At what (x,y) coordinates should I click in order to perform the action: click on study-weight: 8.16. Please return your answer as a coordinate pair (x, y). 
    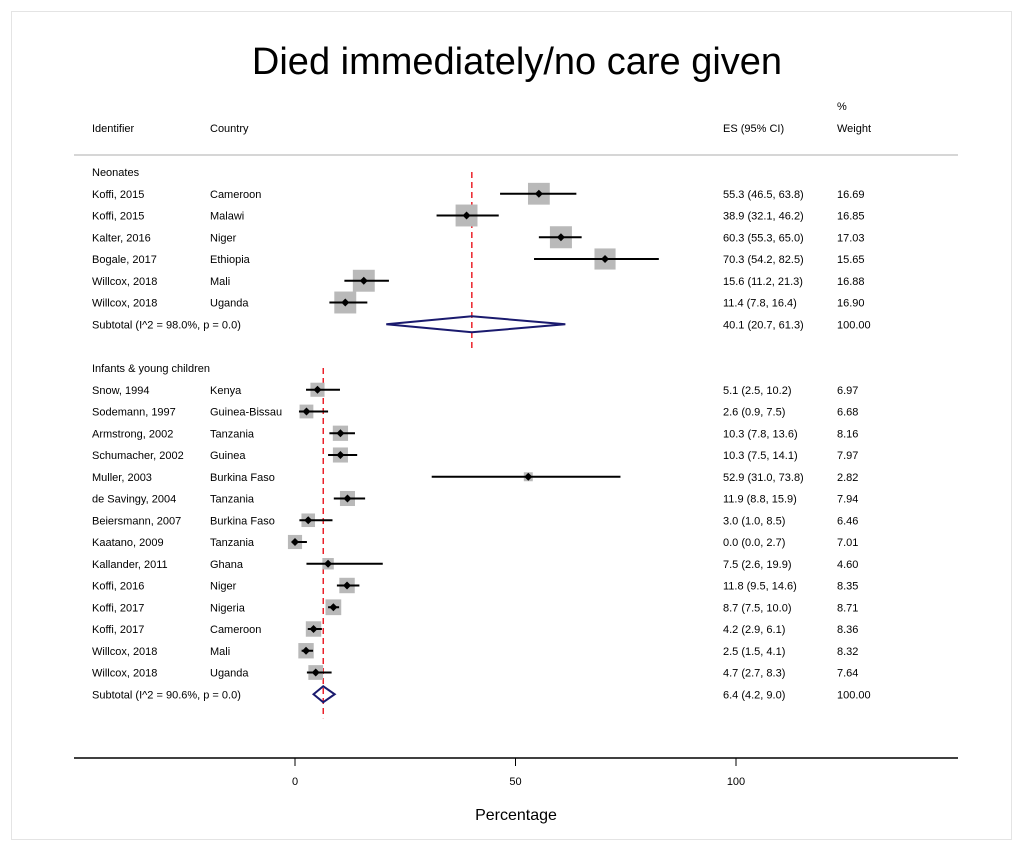
    Looking at the image, I should click on (847, 434).